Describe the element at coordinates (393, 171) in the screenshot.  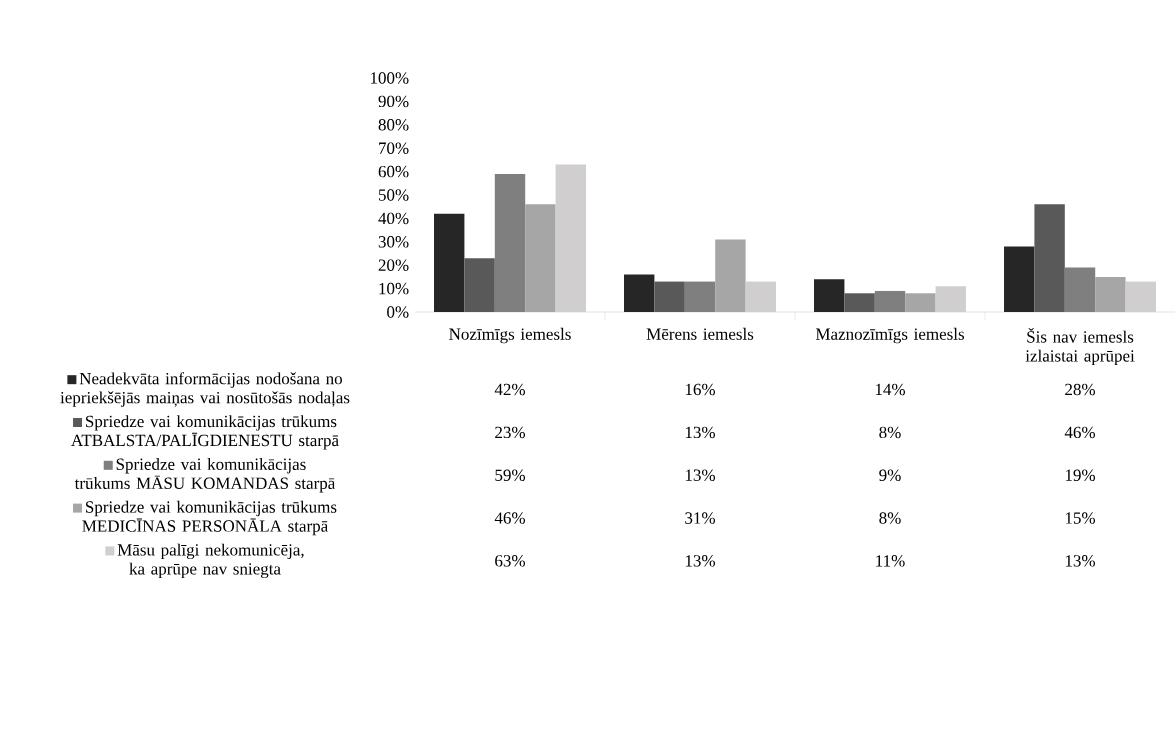
I see `y-tick-label: 60%` at that location.